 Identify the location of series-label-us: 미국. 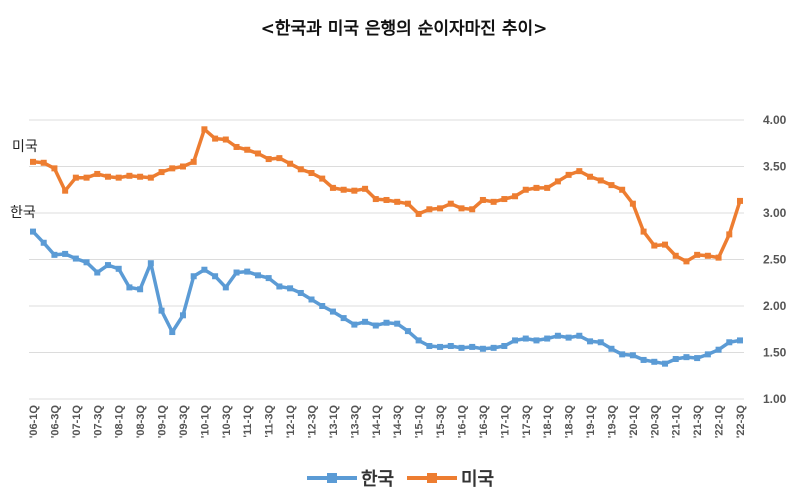
(25, 147).